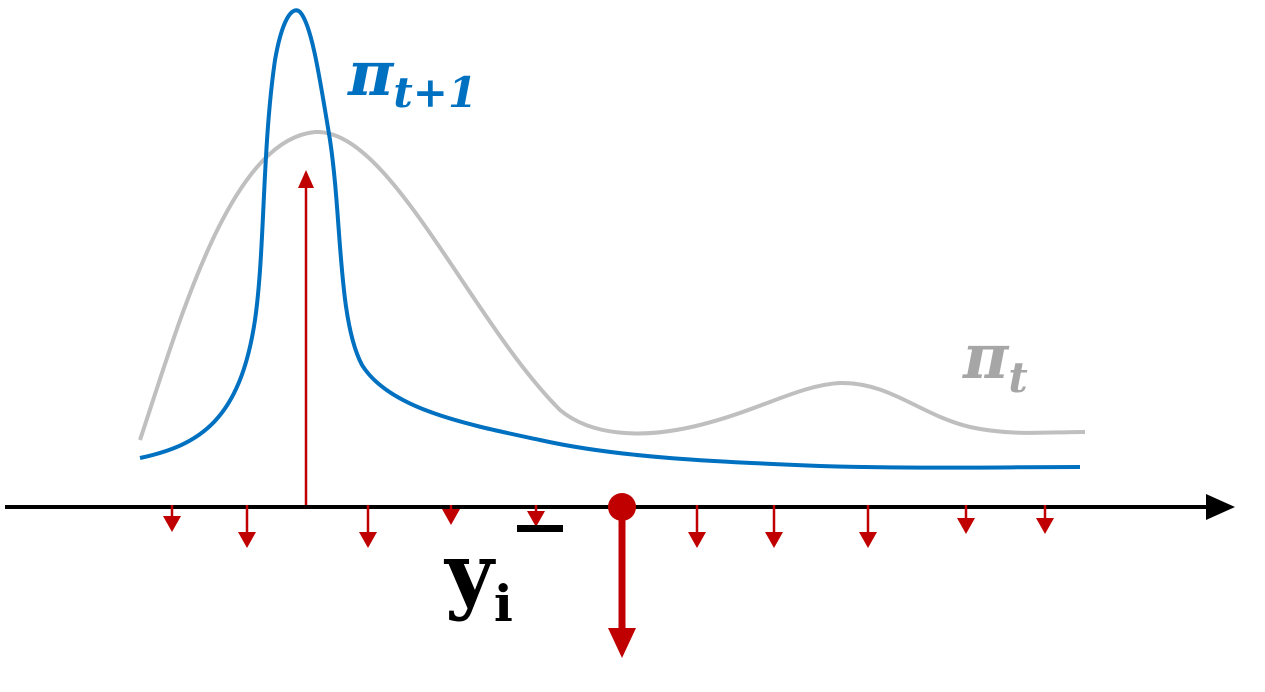  I want to click on sample-label: yi, so click(478, 578).